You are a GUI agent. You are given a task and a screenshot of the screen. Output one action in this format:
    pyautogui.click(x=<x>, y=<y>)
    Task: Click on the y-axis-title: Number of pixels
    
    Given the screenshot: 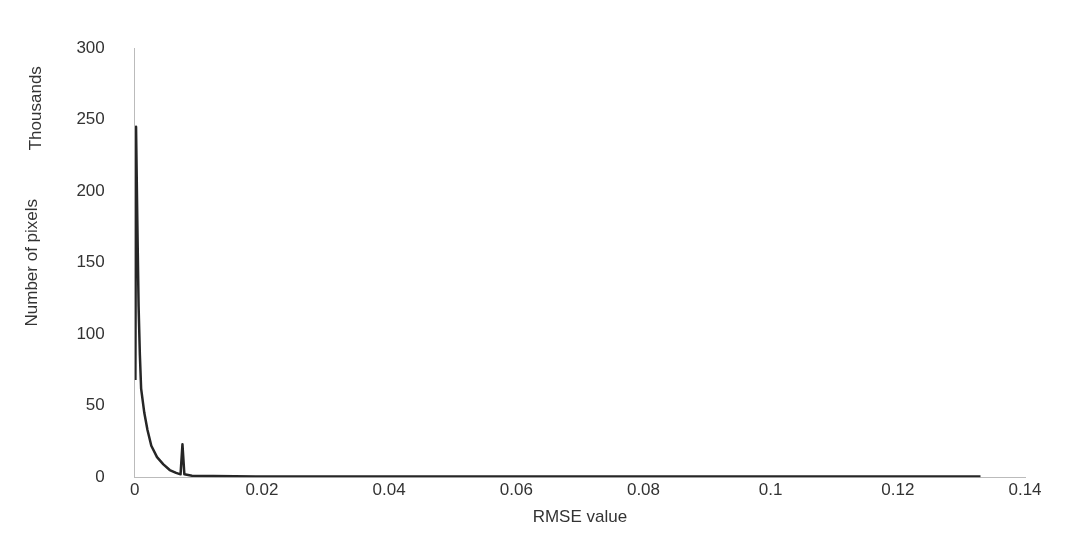 What is the action you would take?
    pyautogui.click(x=31, y=262)
    